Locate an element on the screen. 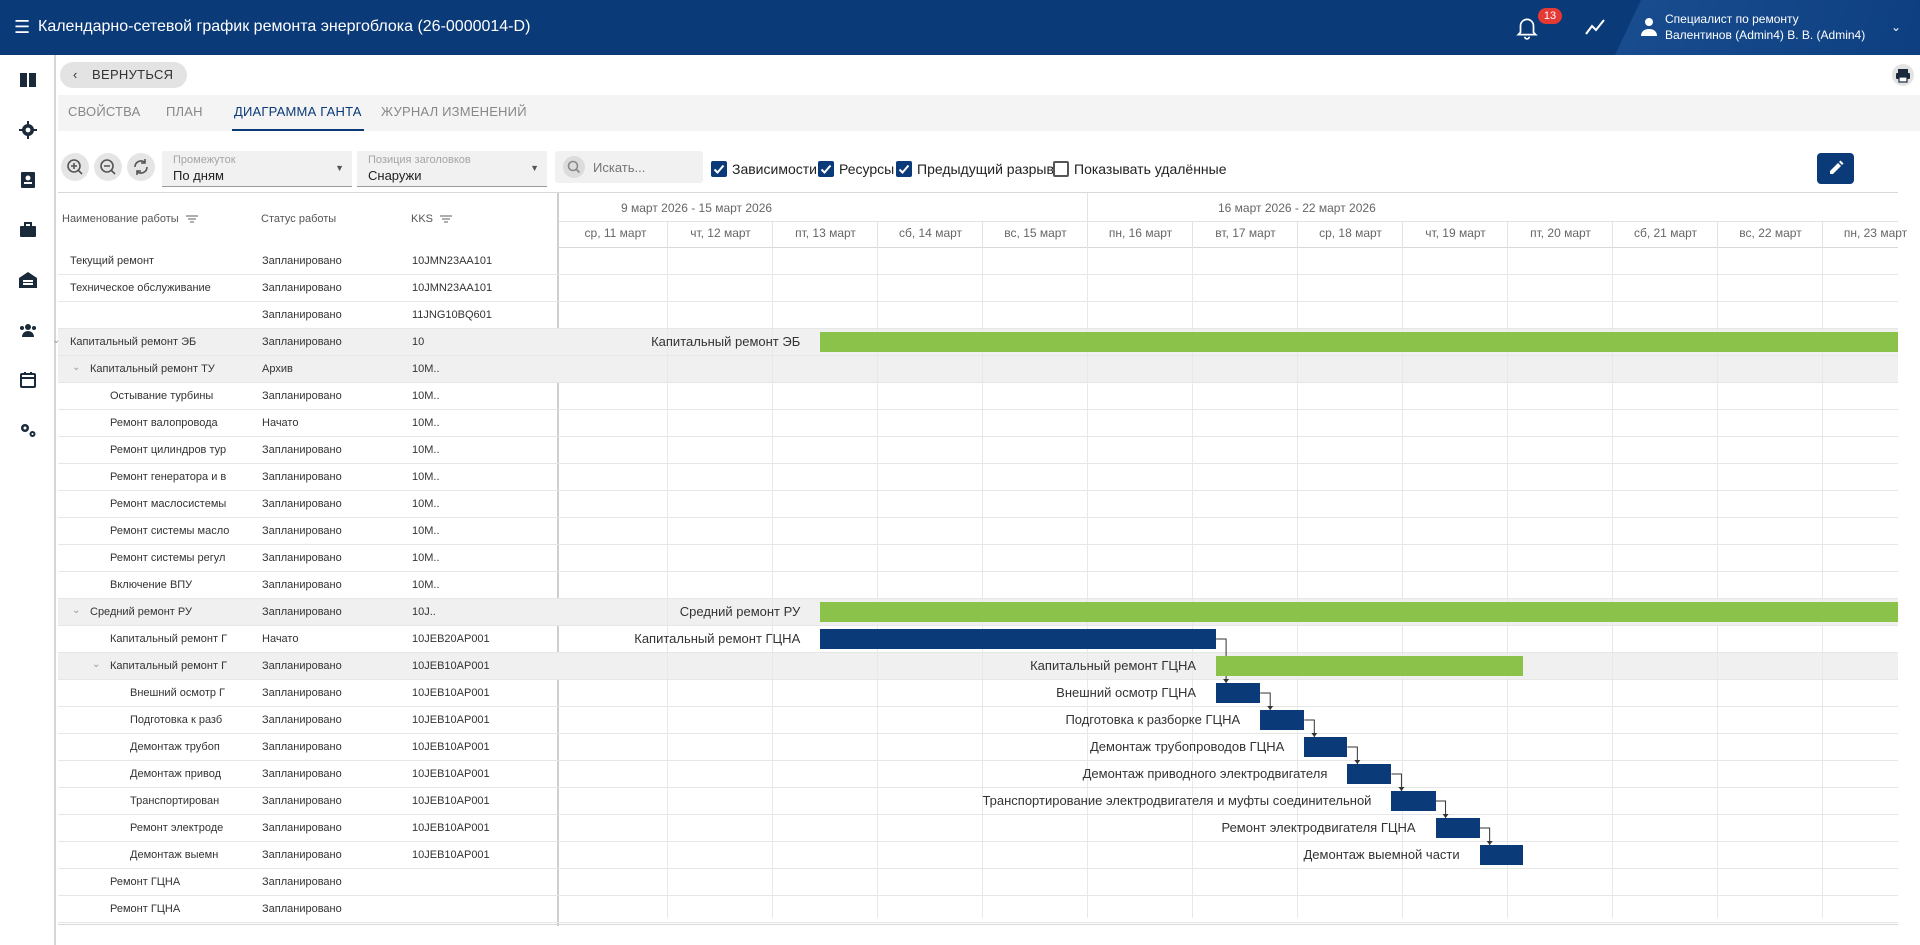 The height and width of the screenshot is (945, 1920). task-status: Запланировано is located at coordinates (302, 450).